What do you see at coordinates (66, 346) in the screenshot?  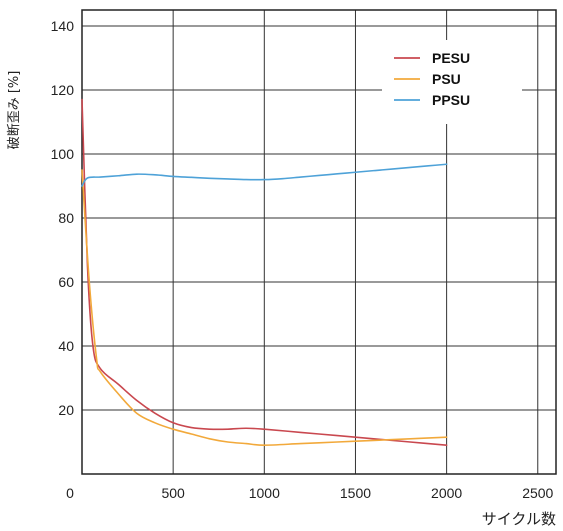 I see `y-tick-label: 40` at bounding box center [66, 346].